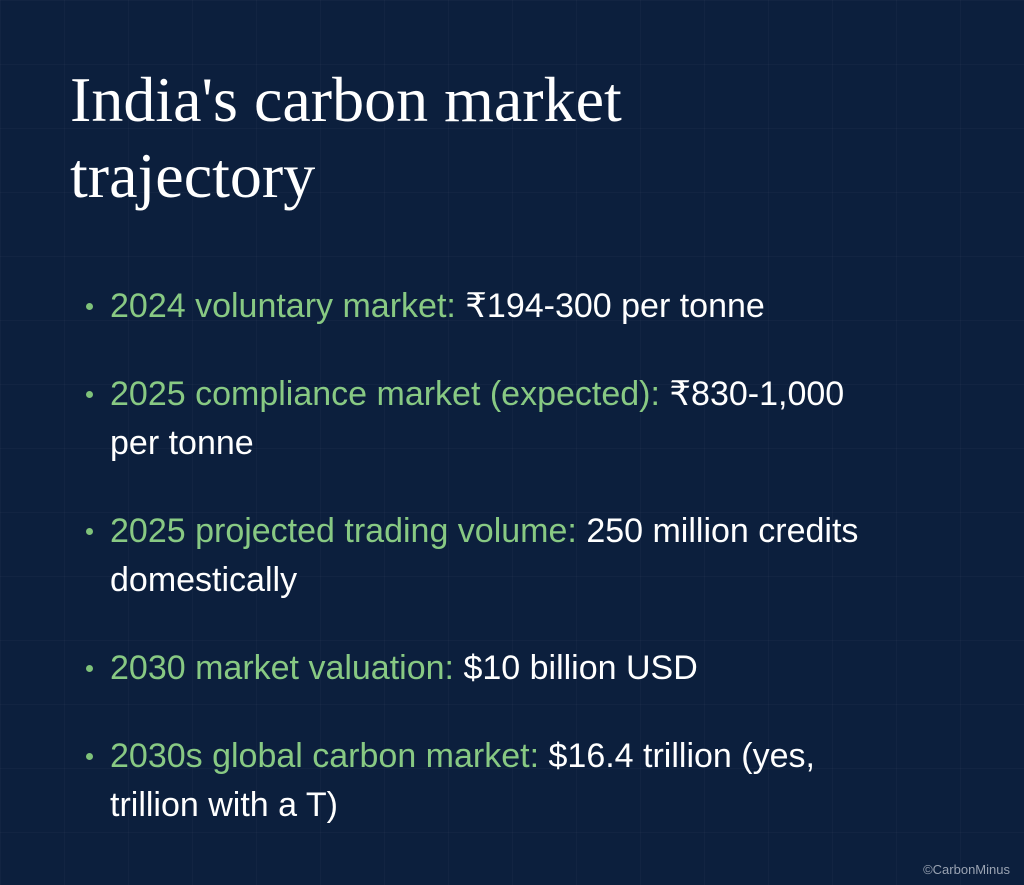  Describe the element at coordinates (325, 756) in the screenshot. I see `bullet-label: 2030s global carbon market:` at that location.